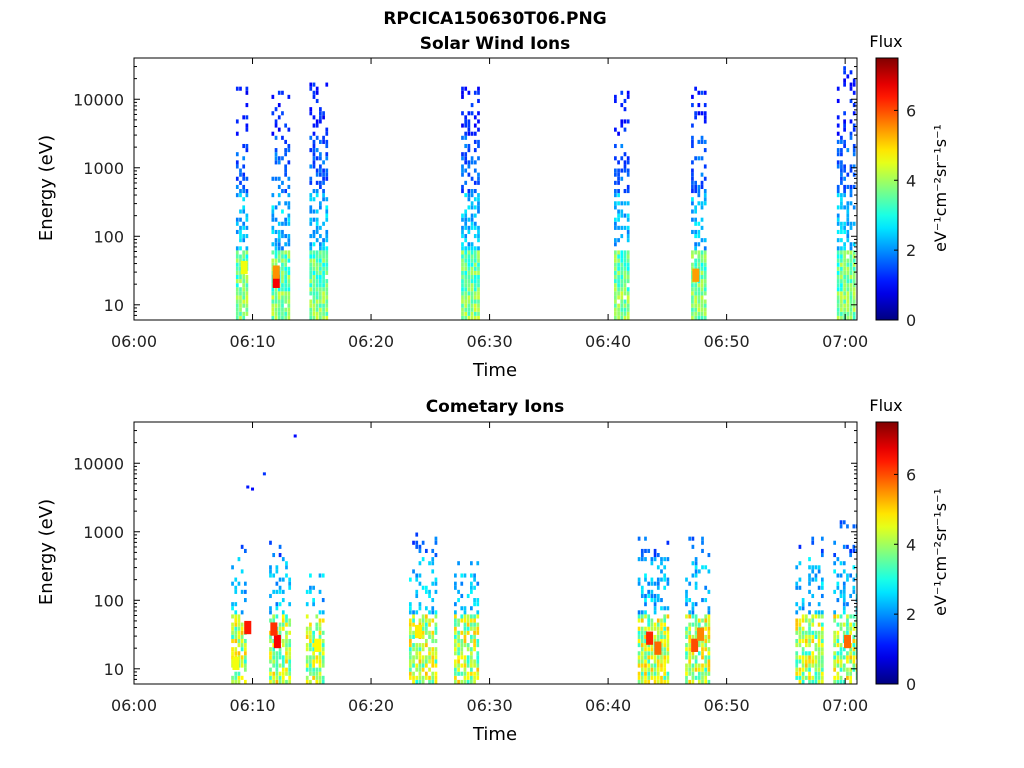 This screenshot has height=768, width=1024. What do you see at coordinates (46, 552) in the screenshot?
I see `y-axis-label: Energy (eV)` at bounding box center [46, 552].